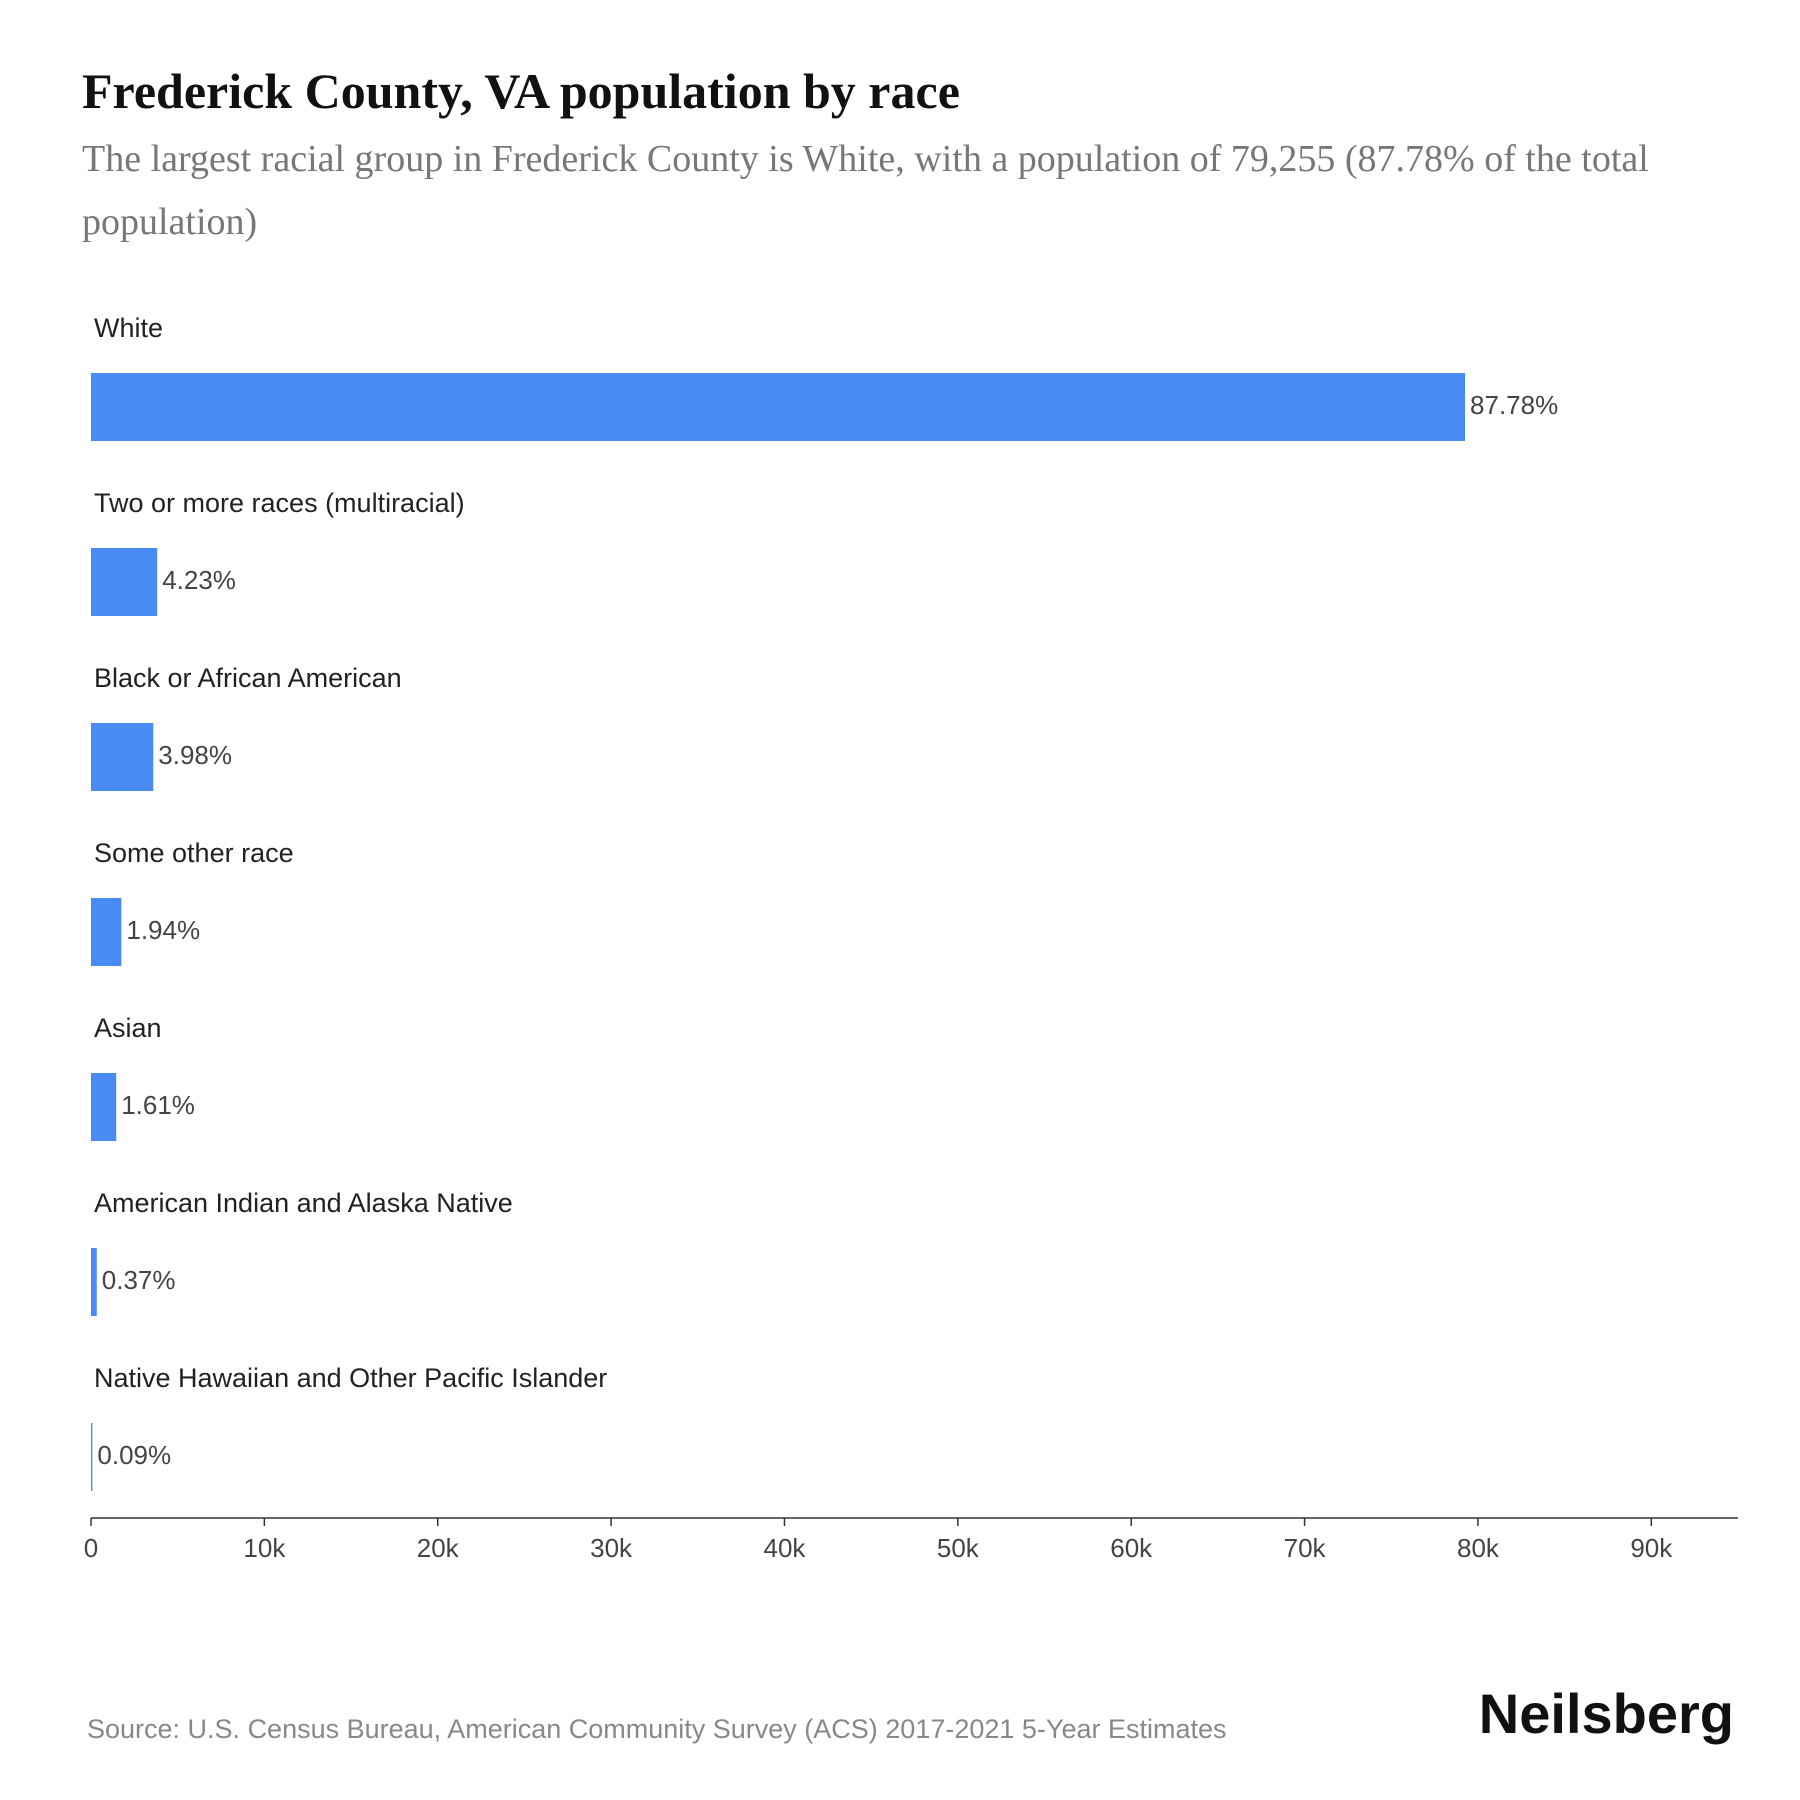 This screenshot has width=1800, height=1800. What do you see at coordinates (128, 328) in the screenshot?
I see `category-label: White` at bounding box center [128, 328].